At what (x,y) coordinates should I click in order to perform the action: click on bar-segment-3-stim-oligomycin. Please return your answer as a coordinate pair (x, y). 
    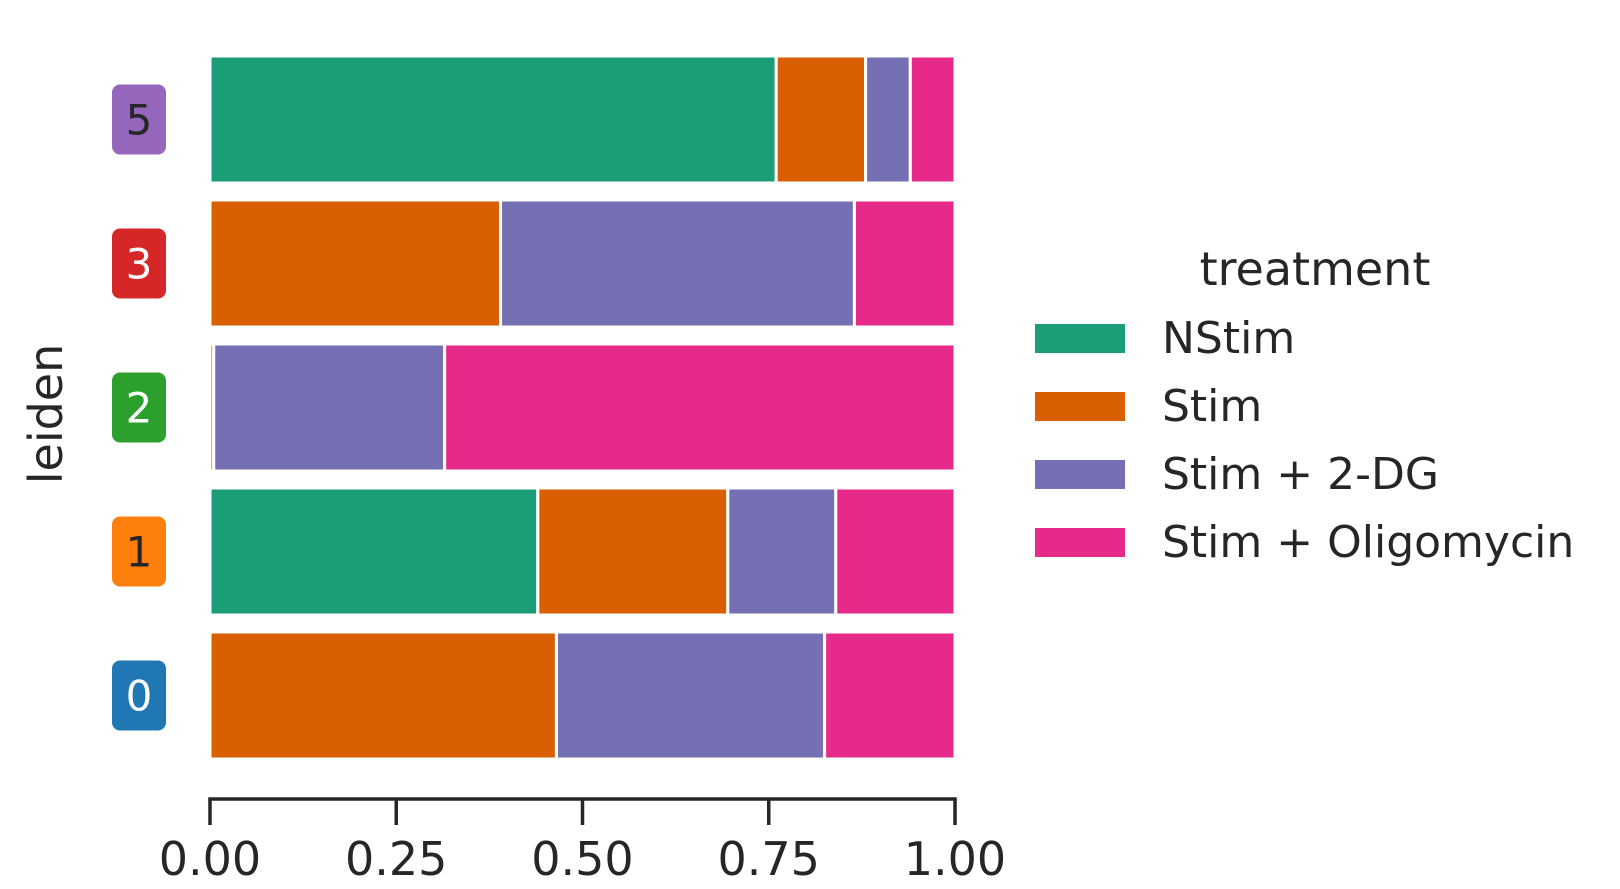
    Looking at the image, I should click on (904, 263).